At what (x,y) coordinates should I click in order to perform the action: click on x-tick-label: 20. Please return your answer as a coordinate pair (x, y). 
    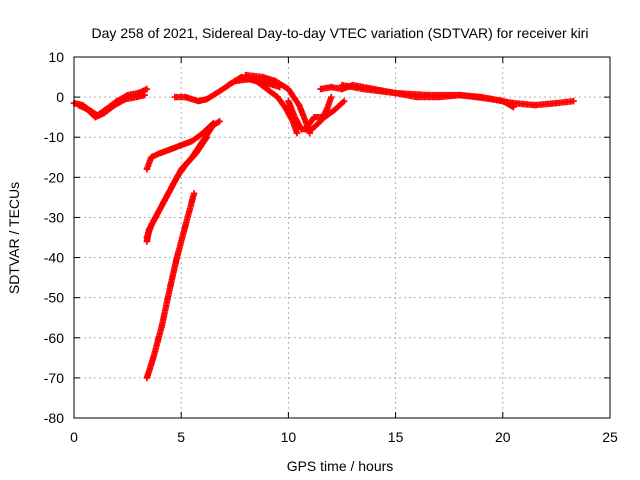
    Looking at the image, I should click on (503, 437).